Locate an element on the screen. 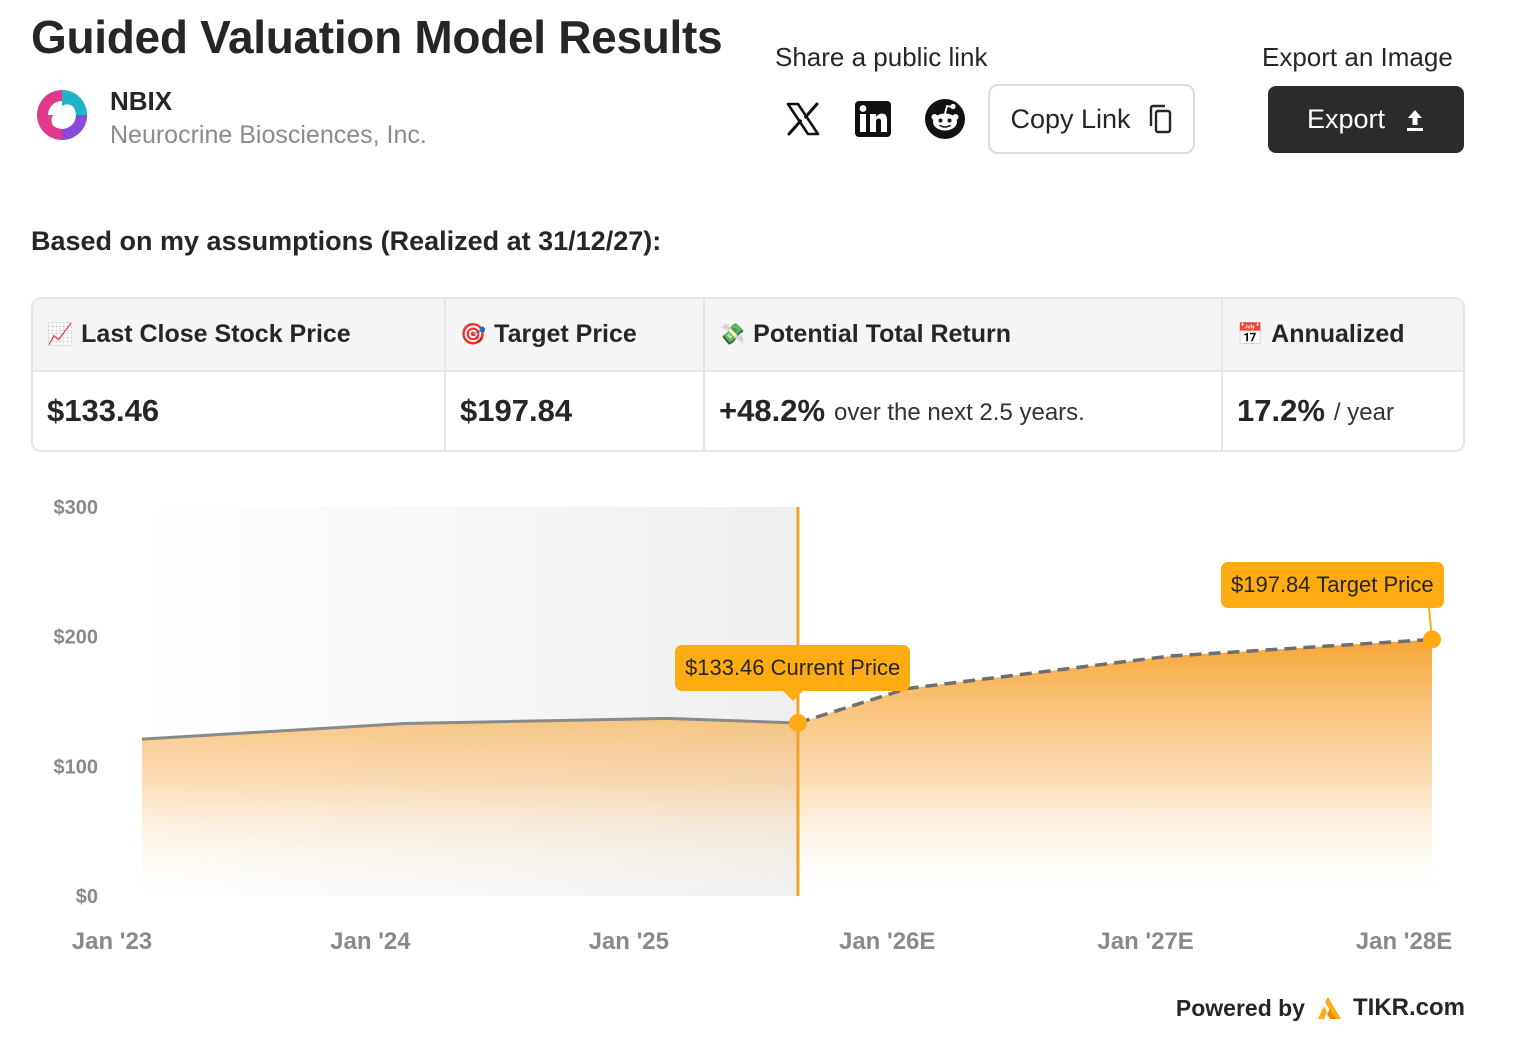 The width and height of the screenshot is (1534, 1040). y-tick-label: $200 is located at coordinates (76, 638).